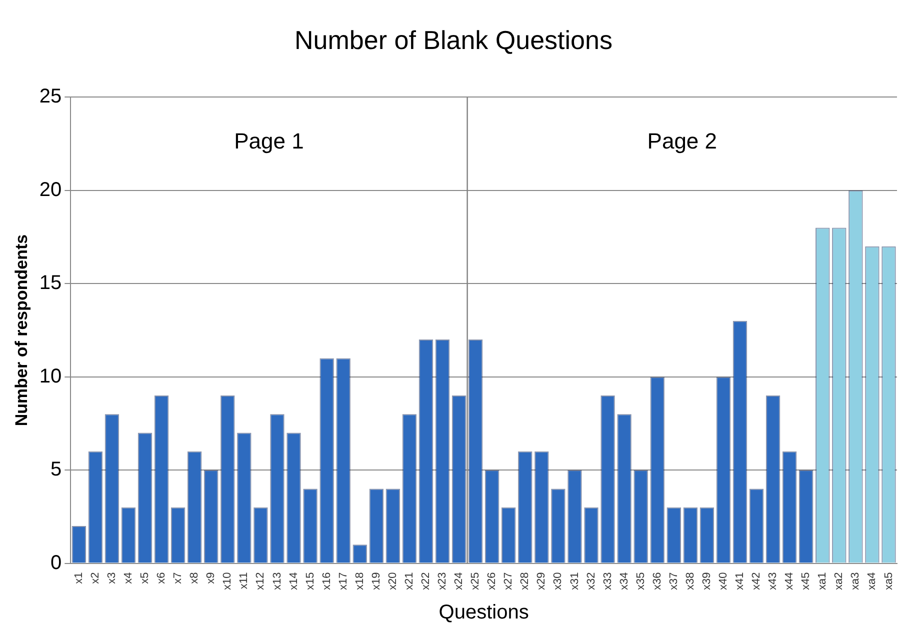 This screenshot has height=637, width=905. I want to click on x-tick-label: x29, so click(542, 581).